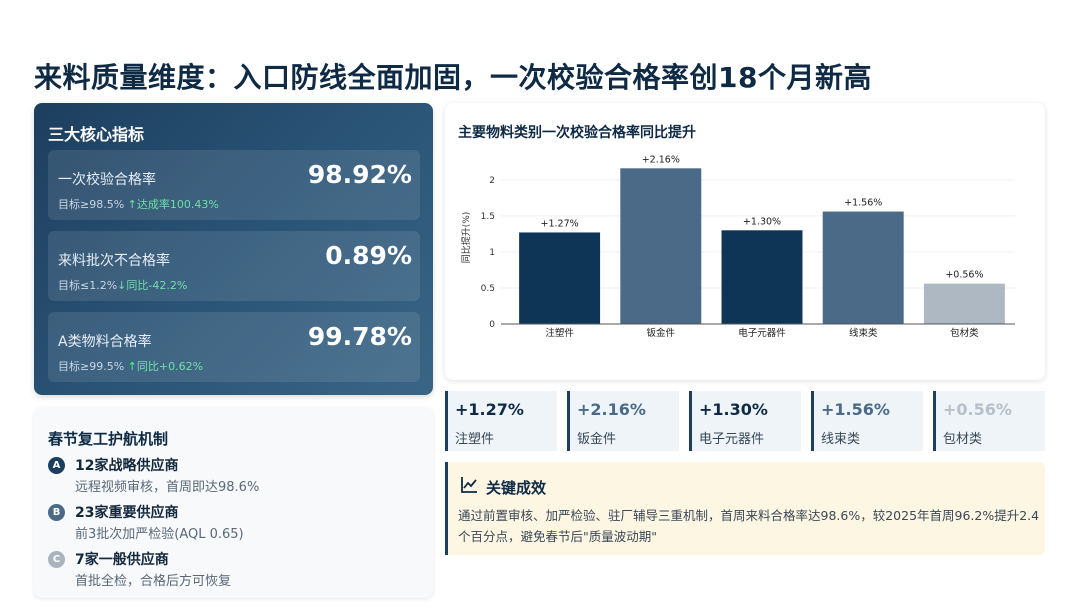  I want to click on tier-name: 23家重要供应商, so click(127, 513).